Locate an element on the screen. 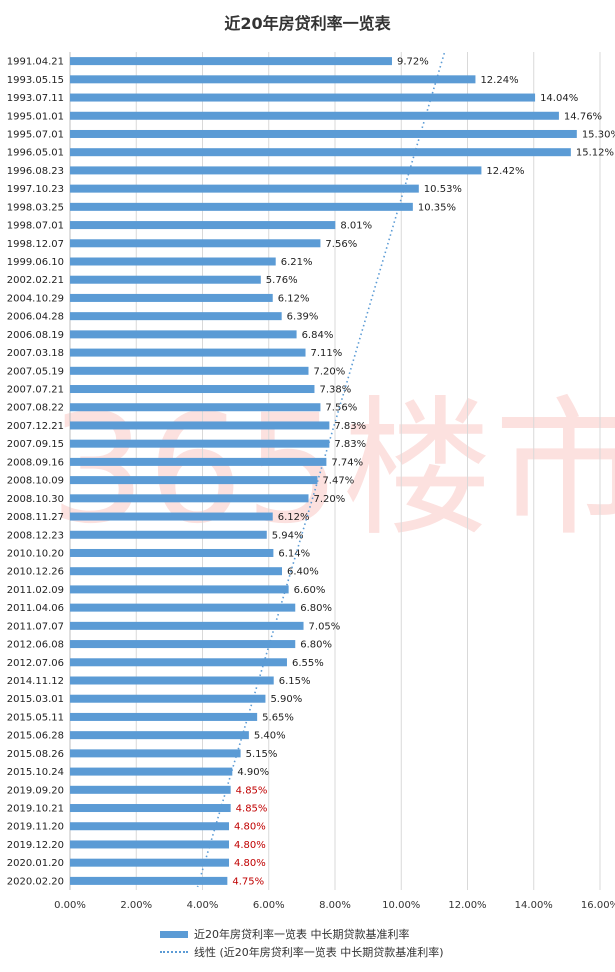 The width and height of the screenshot is (615, 972). category-label: 1993.07.11 is located at coordinates (35, 98).